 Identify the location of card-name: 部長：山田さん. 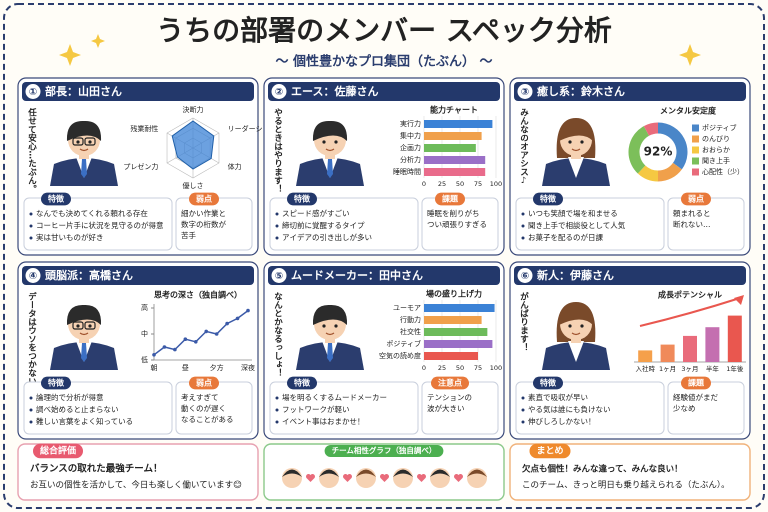
(83, 91).